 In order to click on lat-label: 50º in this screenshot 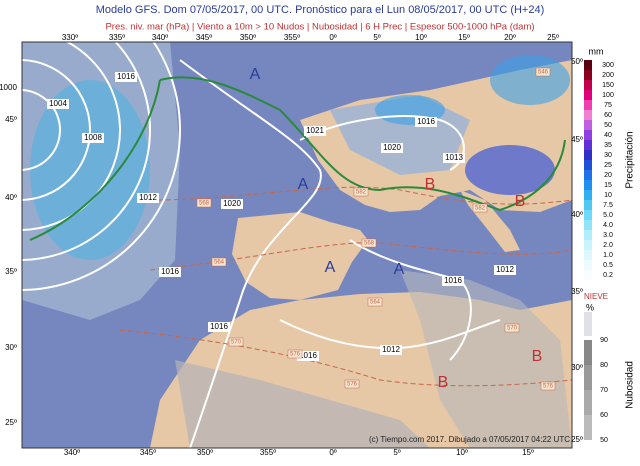, I will do `click(577, 61)`.